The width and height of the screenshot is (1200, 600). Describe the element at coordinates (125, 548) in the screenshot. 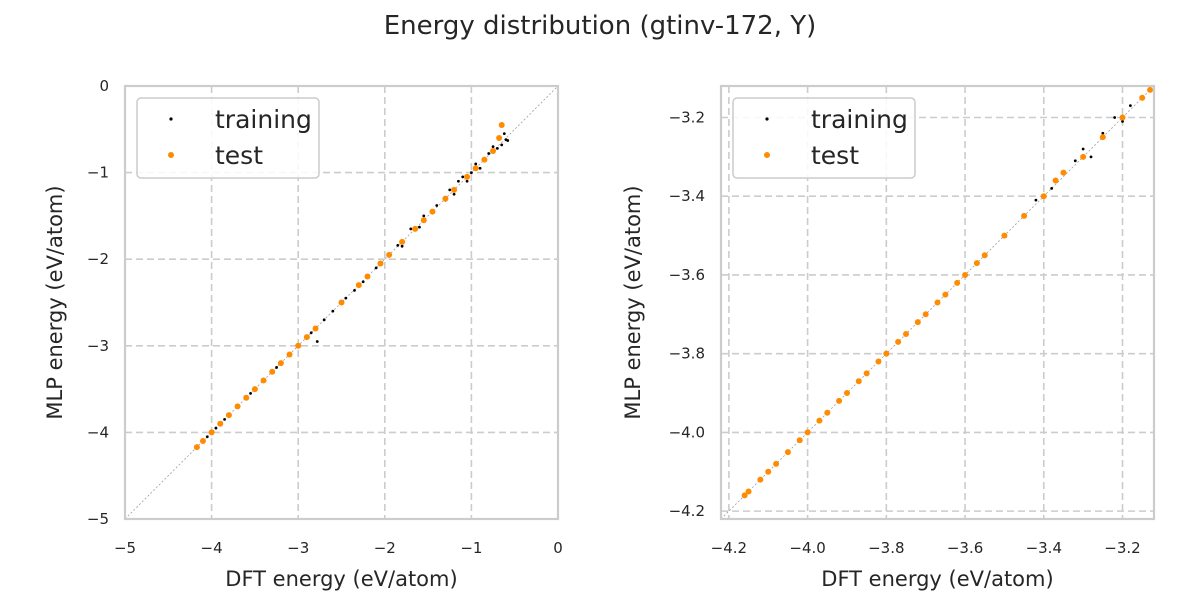

I see `x-tick-label: −5` at that location.